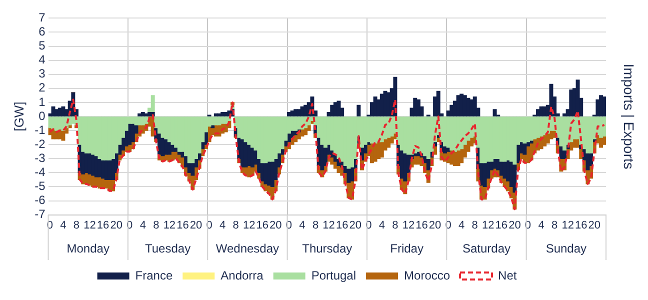 The height and width of the screenshot is (300, 648). What do you see at coordinates (333, 275) in the screenshot?
I see `legend-label: Portugal` at bounding box center [333, 275].